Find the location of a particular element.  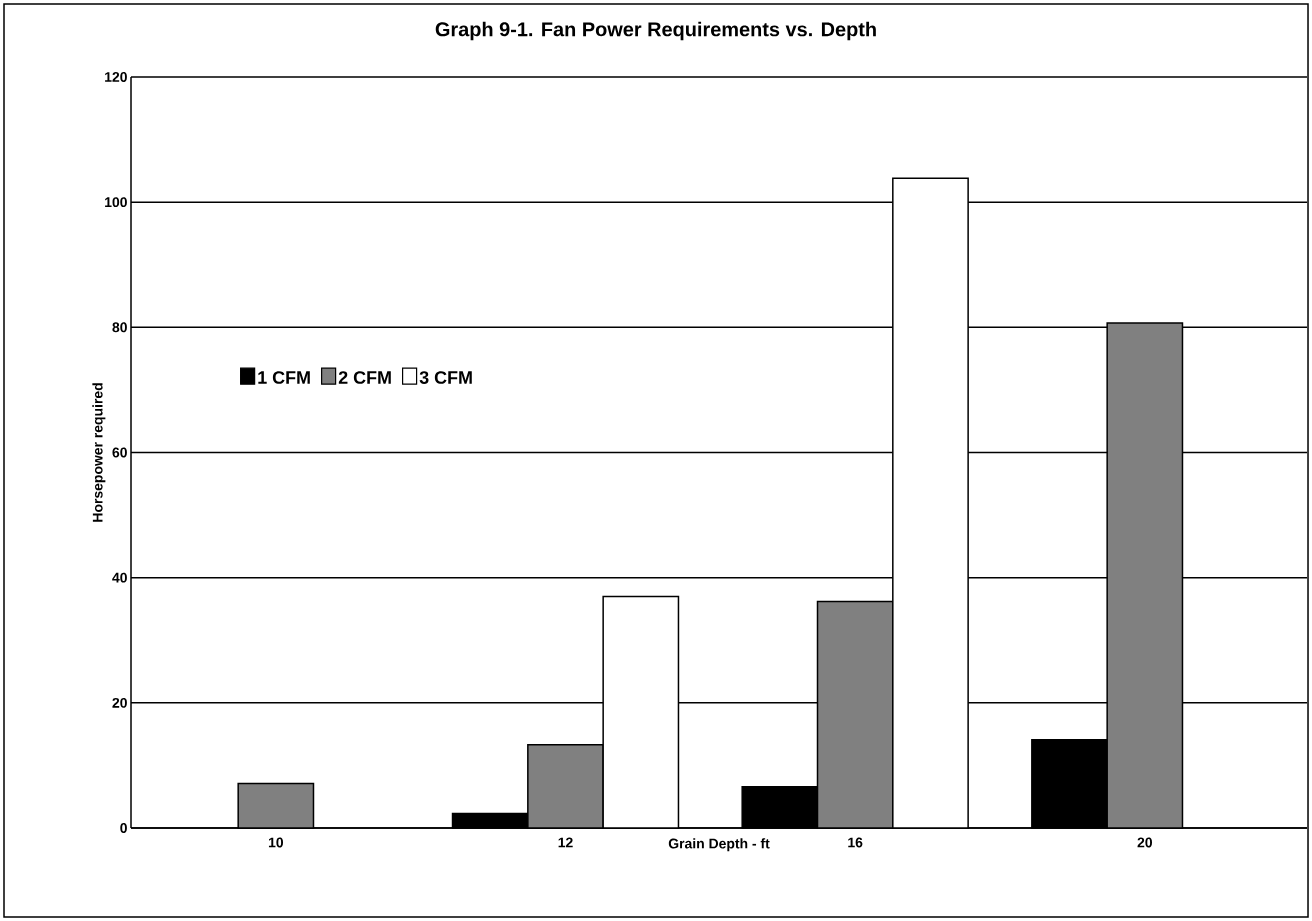

x-tick-label: 12 is located at coordinates (565, 842).